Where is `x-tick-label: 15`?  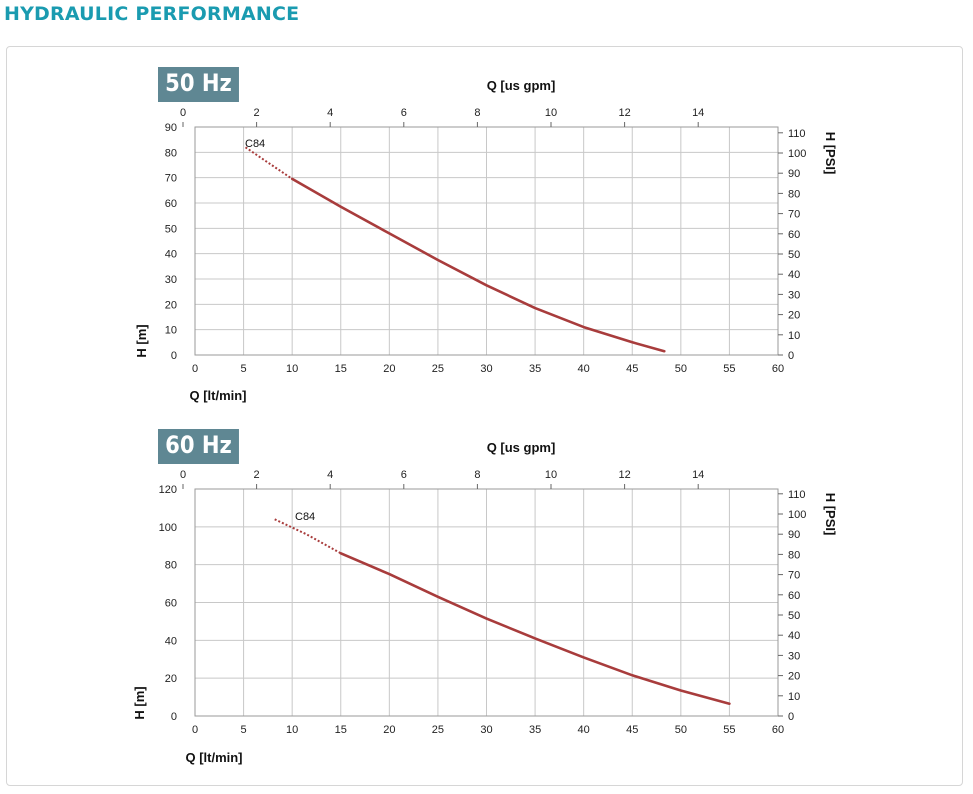
x-tick-label: 15 is located at coordinates (341, 730).